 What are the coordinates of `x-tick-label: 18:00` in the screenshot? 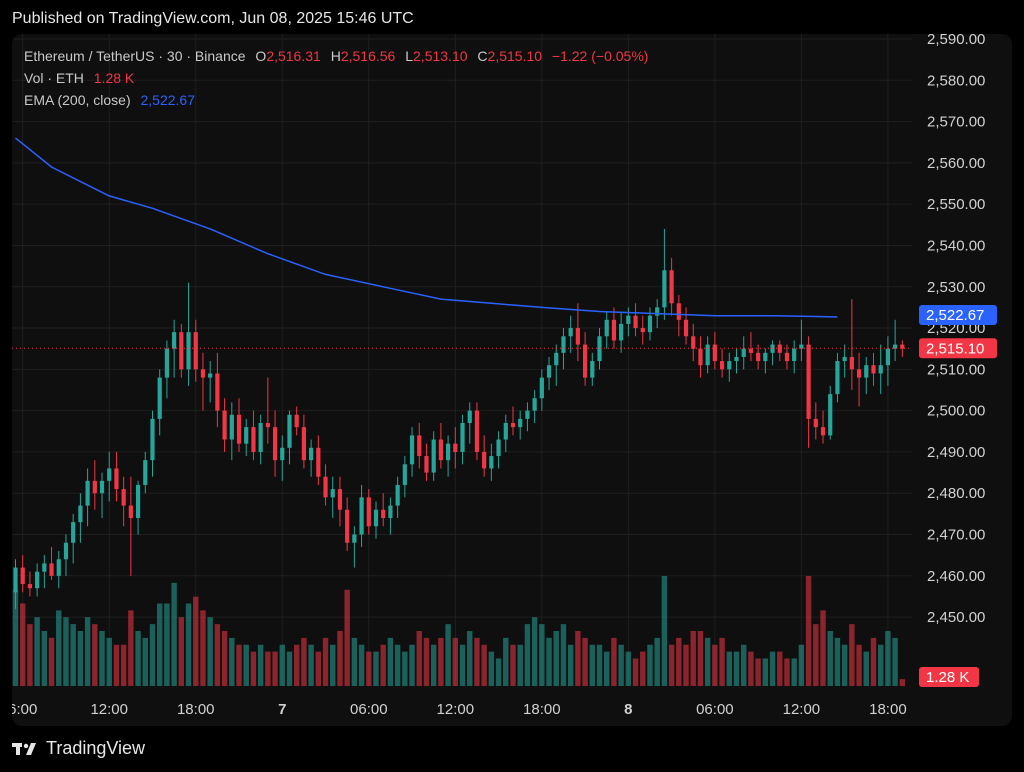 It's located at (196, 709).